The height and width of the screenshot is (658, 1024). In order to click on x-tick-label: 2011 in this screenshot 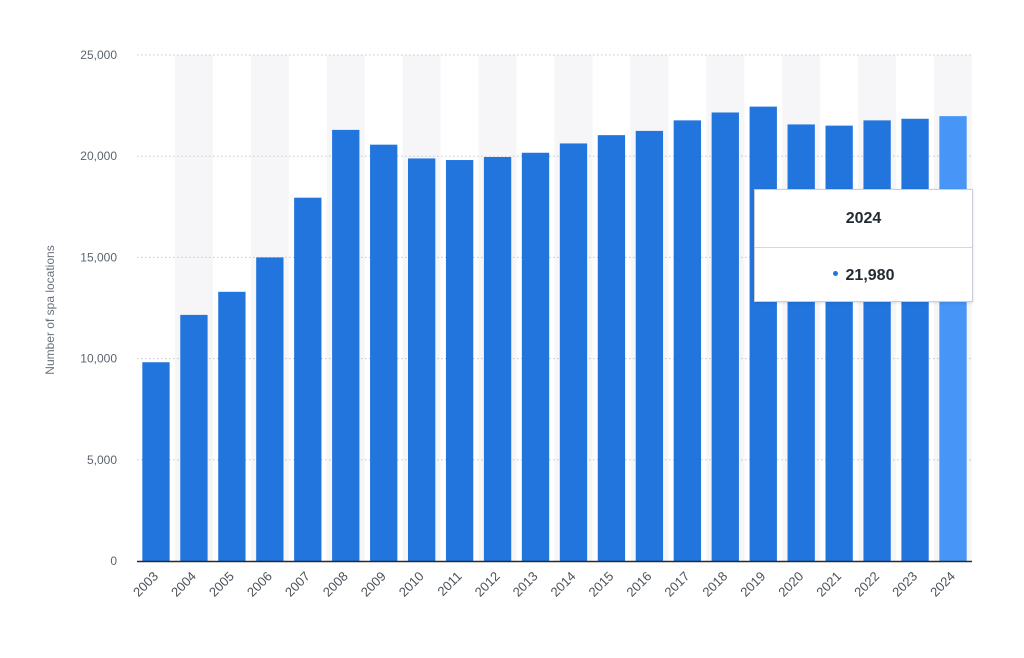, I will do `click(449, 584)`.